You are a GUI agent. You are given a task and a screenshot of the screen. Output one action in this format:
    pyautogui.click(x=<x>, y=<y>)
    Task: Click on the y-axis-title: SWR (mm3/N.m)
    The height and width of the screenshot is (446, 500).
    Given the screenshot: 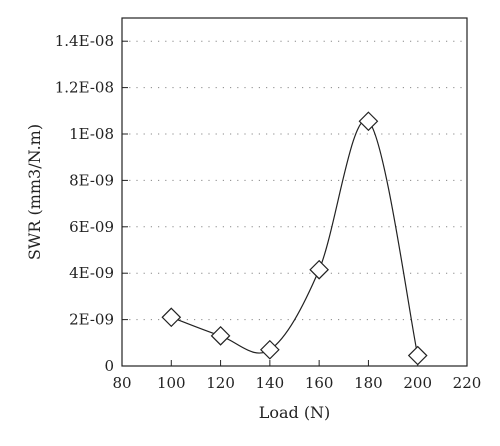 What is the action you would take?
    pyautogui.click(x=34, y=192)
    